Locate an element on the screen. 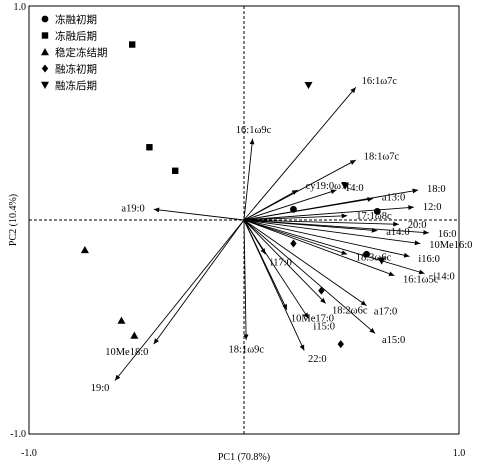 The image size is (480, 469). arrow-head-18-3-6c is located at coordinates (344, 252).